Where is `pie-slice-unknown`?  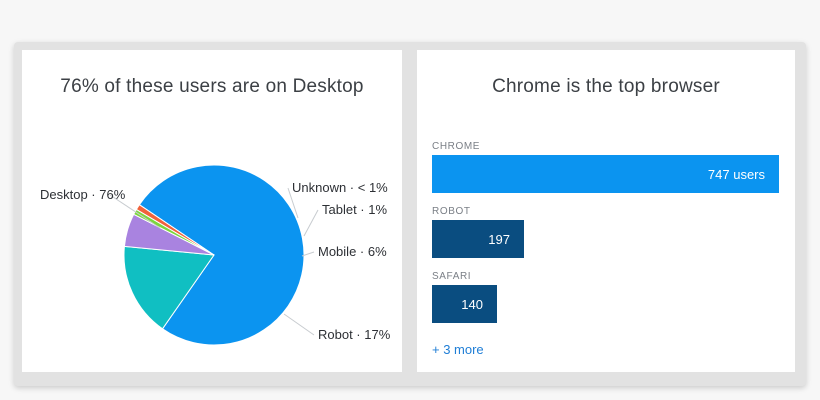 pie-slice-unknown is located at coordinates (175, 229).